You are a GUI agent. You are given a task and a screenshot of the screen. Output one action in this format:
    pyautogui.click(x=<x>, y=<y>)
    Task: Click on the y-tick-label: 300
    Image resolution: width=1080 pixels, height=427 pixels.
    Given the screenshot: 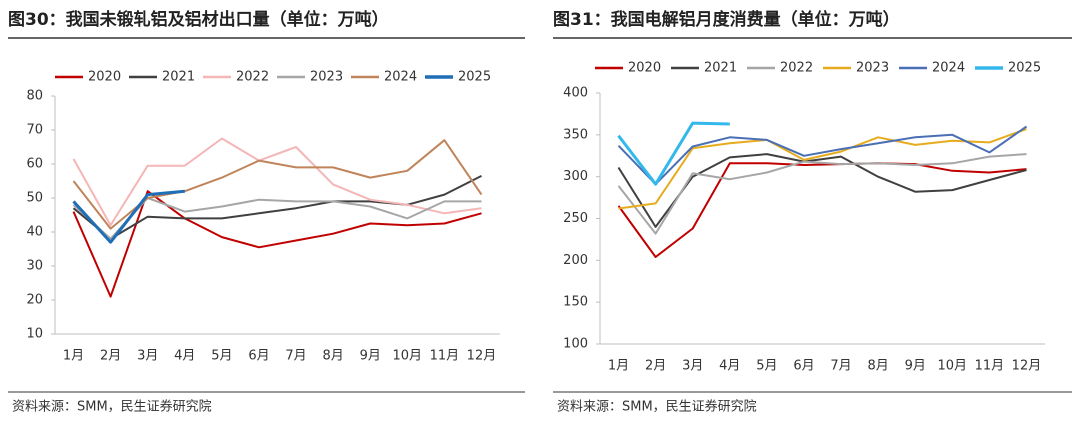 What is the action you would take?
    pyautogui.click(x=575, y=176)
    